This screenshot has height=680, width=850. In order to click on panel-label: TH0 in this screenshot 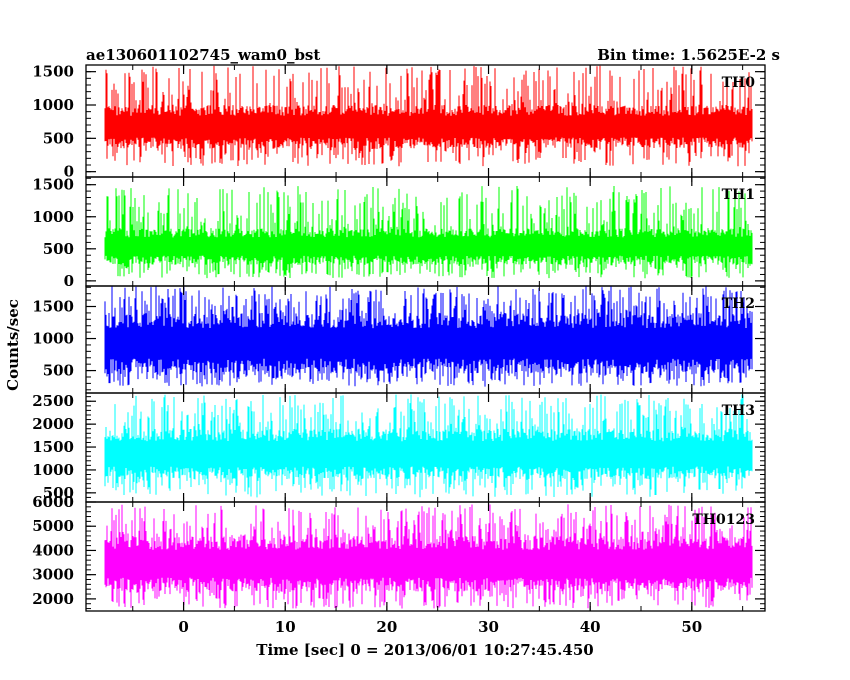, I will do `click(739, 83)`.